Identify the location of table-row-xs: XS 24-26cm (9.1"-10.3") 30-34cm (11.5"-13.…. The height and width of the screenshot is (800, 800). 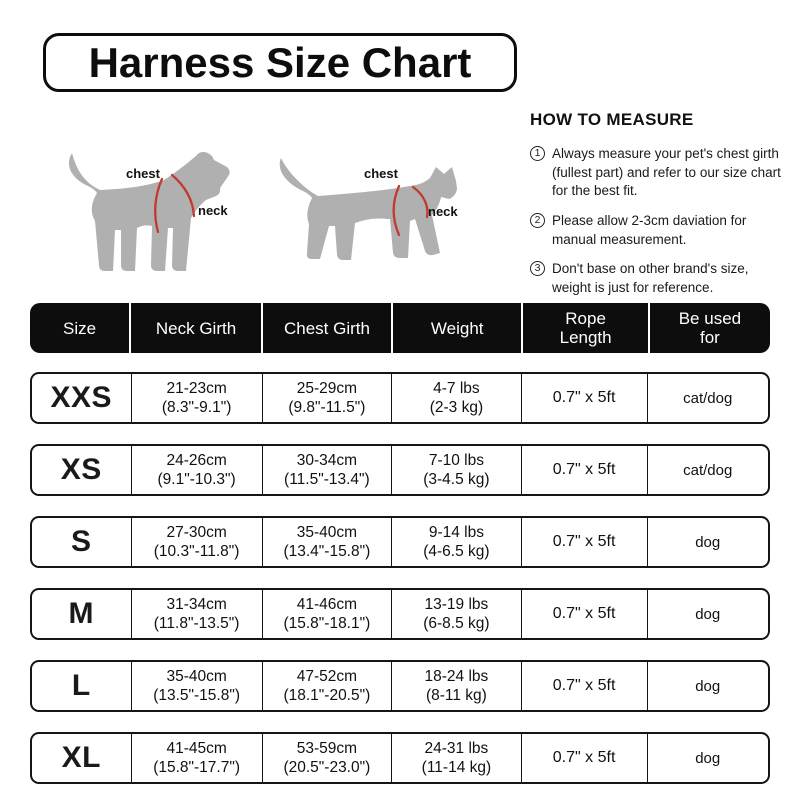
(400, 470).